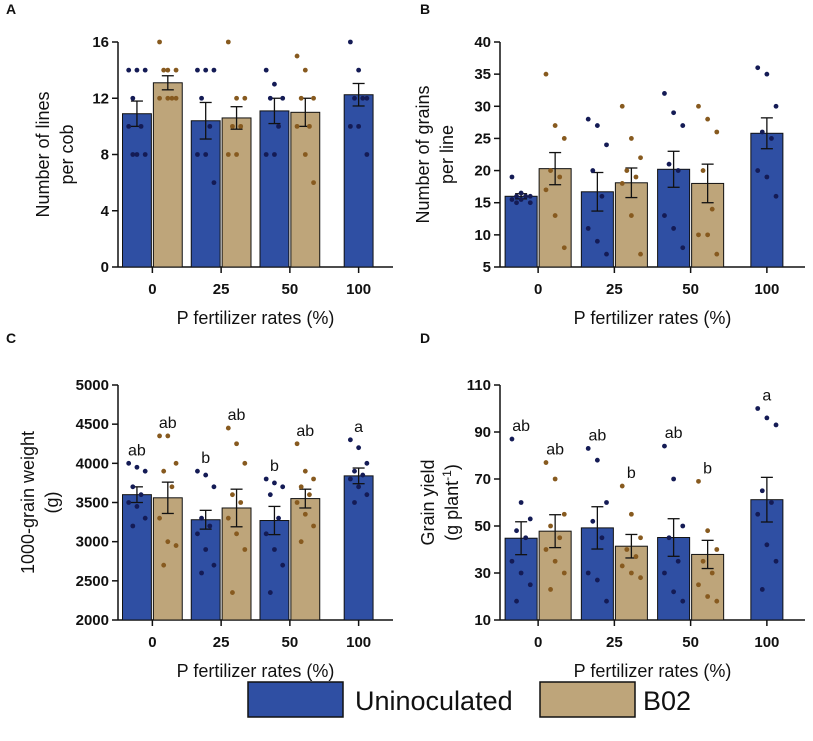 The width and height of the screenshot is (813, 741). I want to click on panel-label: A, so click(11, 9).